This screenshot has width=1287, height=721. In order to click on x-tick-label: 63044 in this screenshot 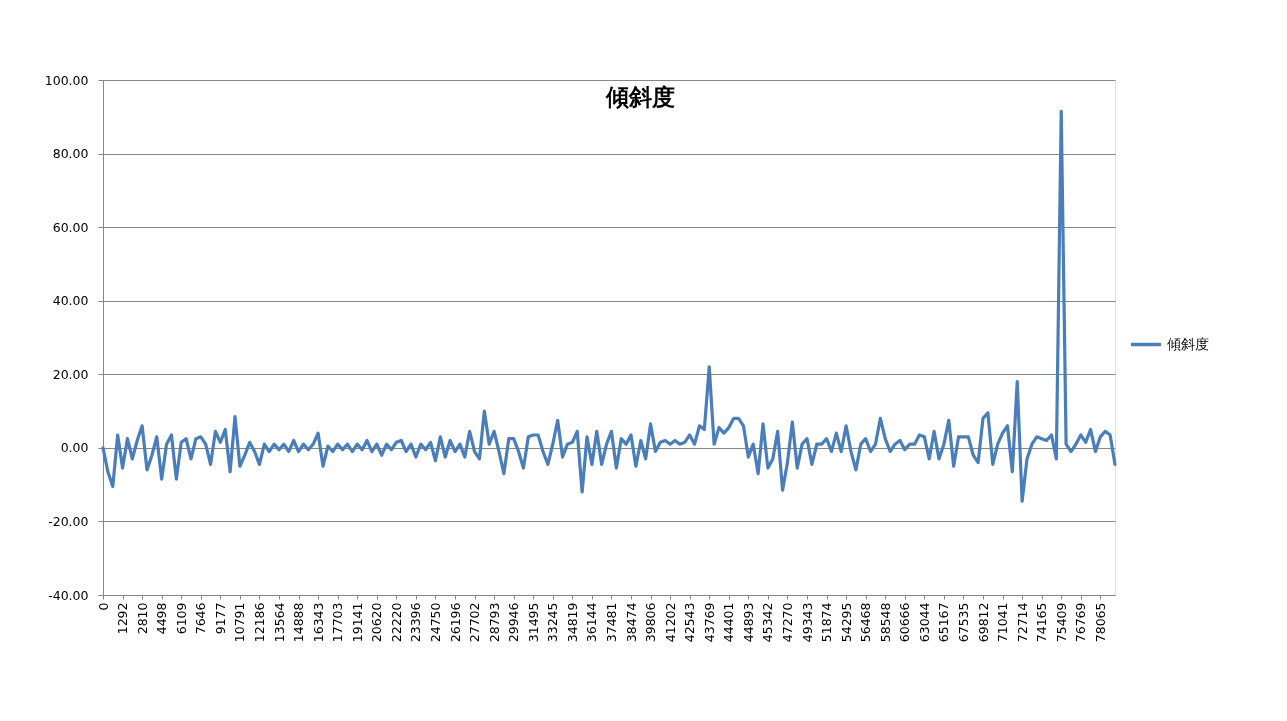, I will do `click(924, 622)`.